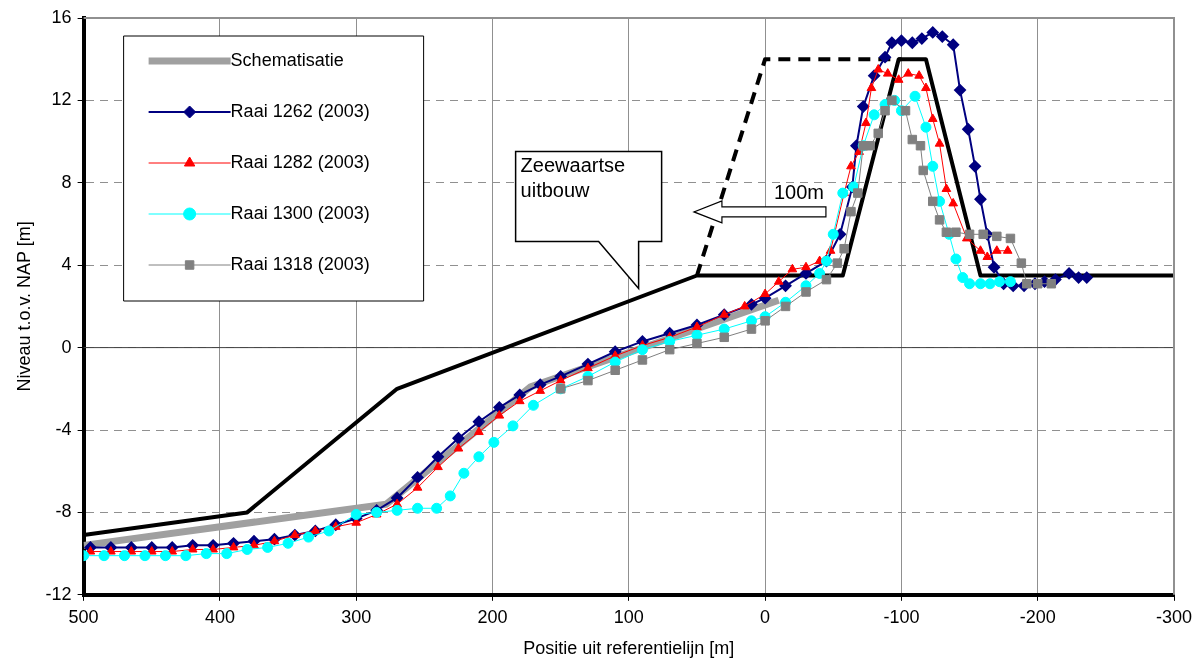  I want to click on y-tick-label: -12, so click(58, 593).